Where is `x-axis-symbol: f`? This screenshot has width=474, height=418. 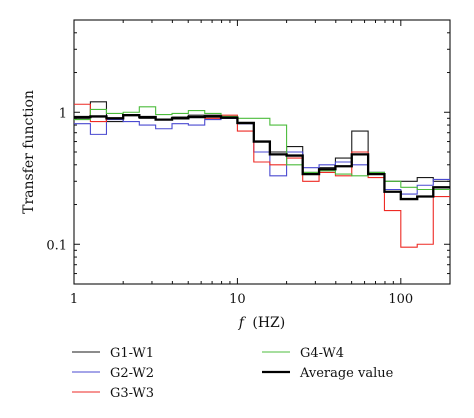 x-axis-symbol: f is located at coordinates (242, 323).